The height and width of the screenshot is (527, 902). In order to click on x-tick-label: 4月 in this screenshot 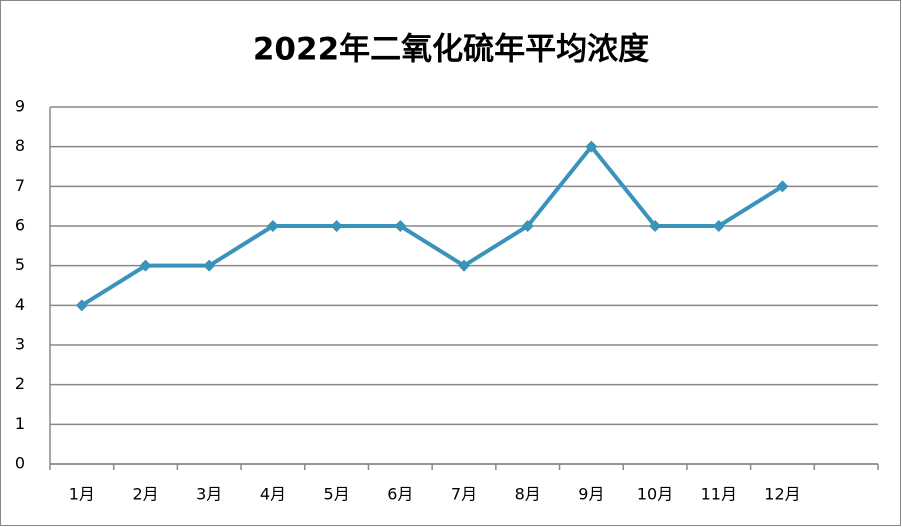, I will do `click(273, 494)`.